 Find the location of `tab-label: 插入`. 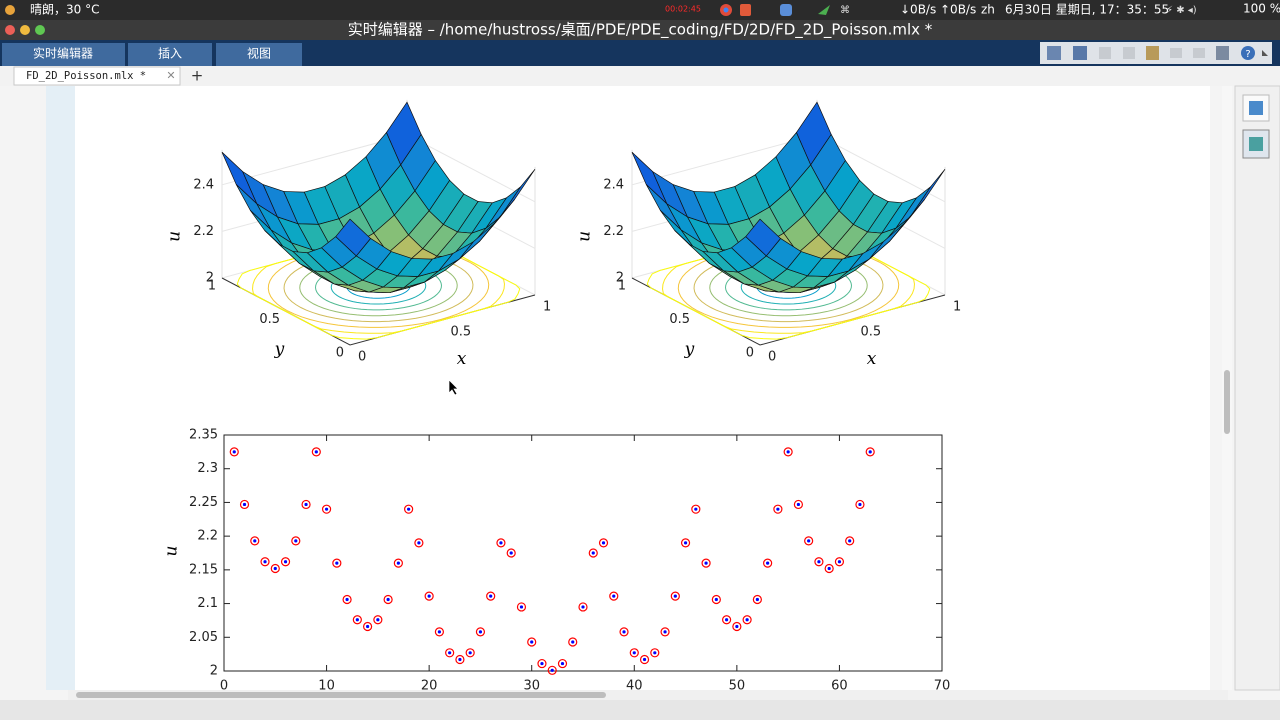

tab-label: 插入 is located at coordinates (170, 54).